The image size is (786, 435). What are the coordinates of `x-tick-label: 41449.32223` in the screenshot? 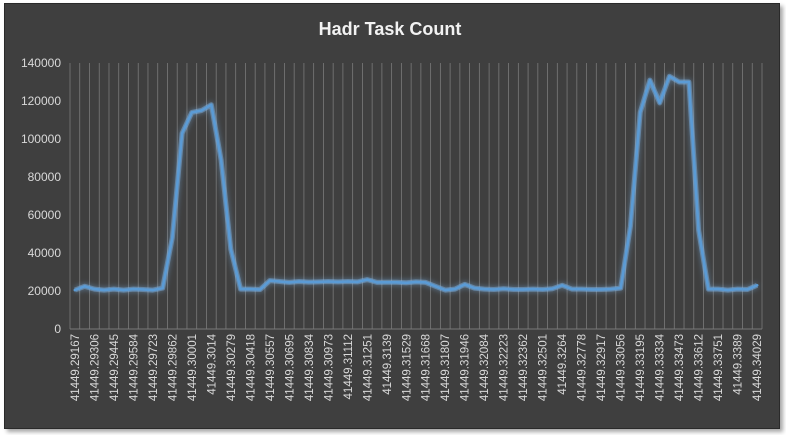 It's located at (505, 367).